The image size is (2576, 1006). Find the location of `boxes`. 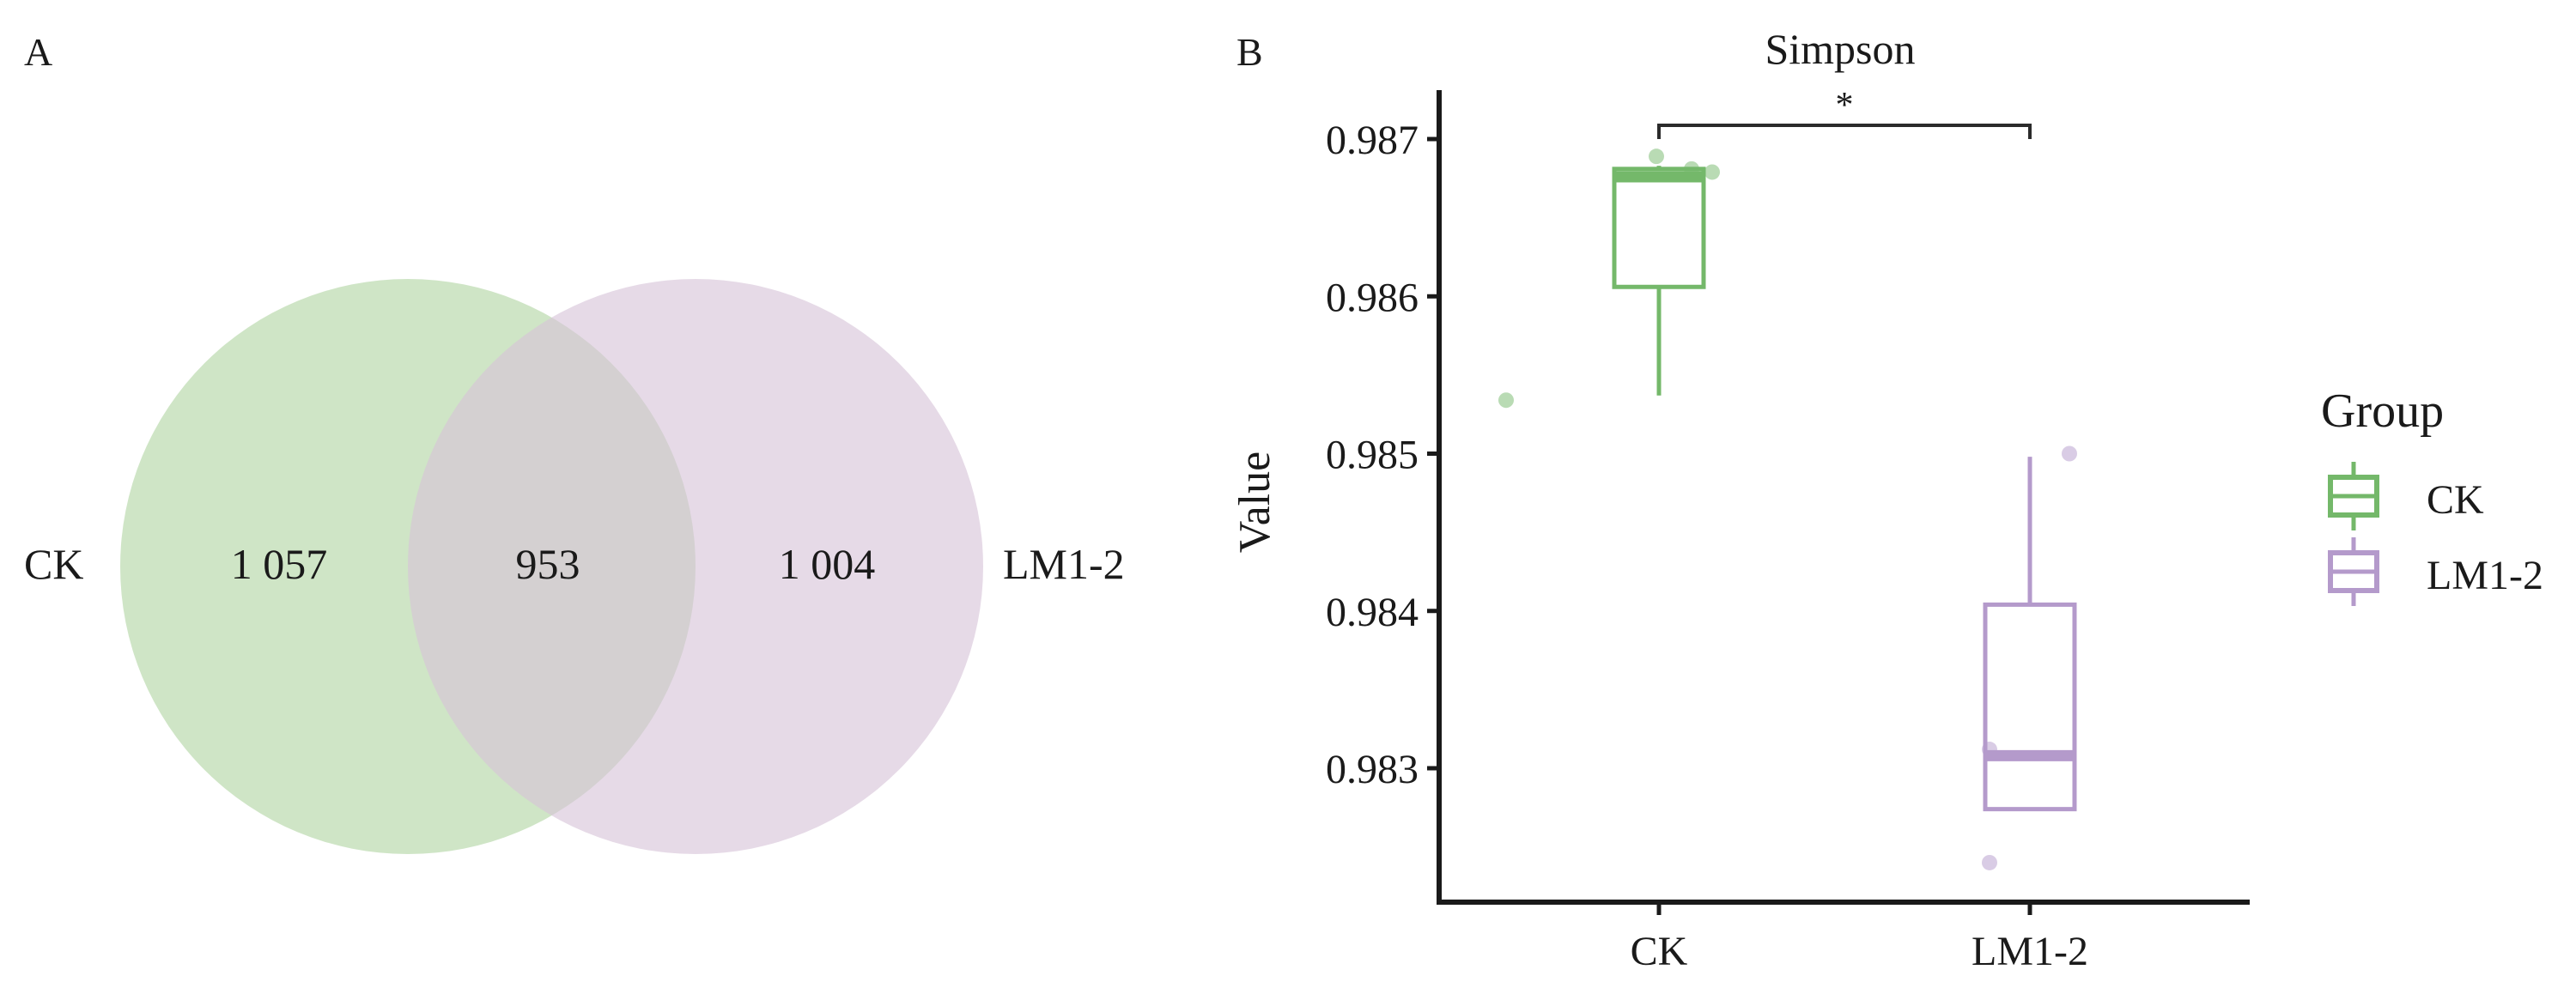

boxes is located at coordinates (1844, 489).